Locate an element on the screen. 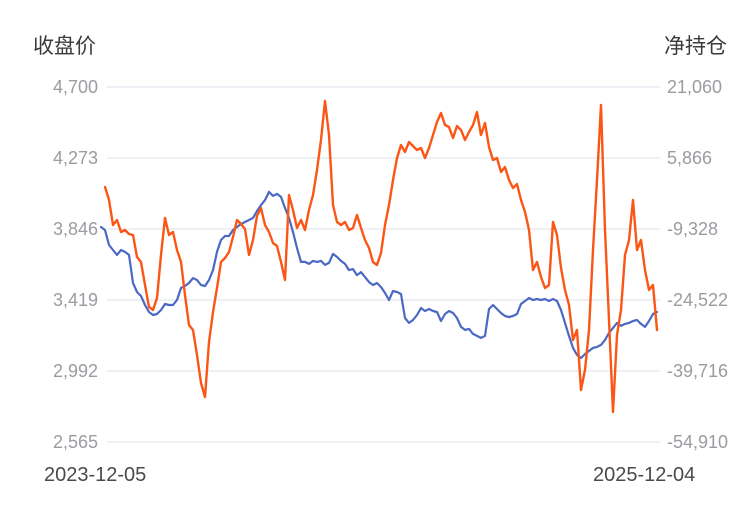 The image size is (750, 510). right-tick-label: -9,328 is located at coordinates (692, 229).